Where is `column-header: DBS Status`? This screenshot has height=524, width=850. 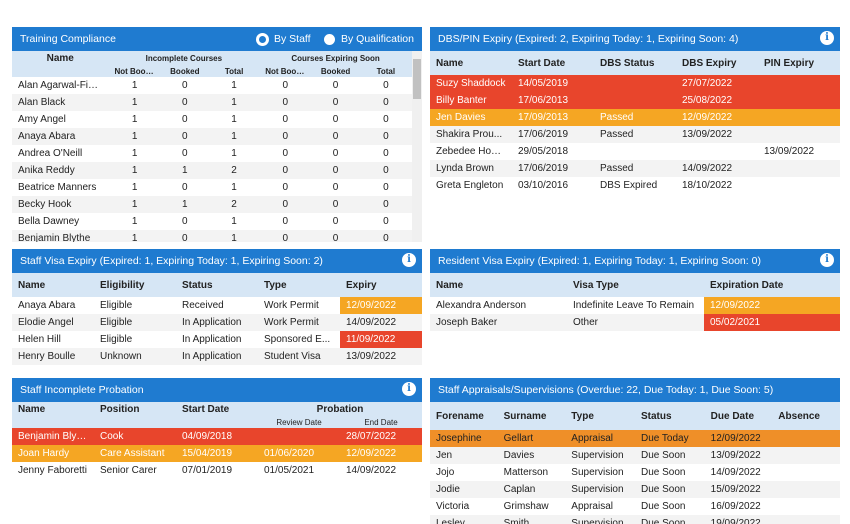
column-header: DBS Status is located at coordinates (627, 63).